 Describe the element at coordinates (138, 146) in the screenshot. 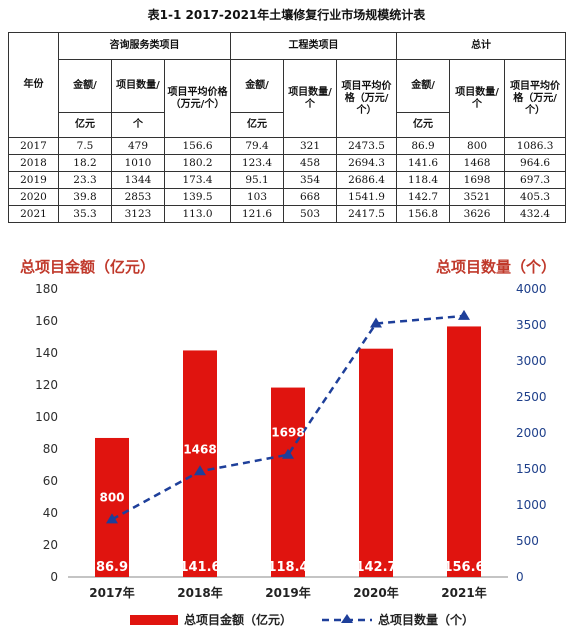

I see `table-cell: 479` at that location.